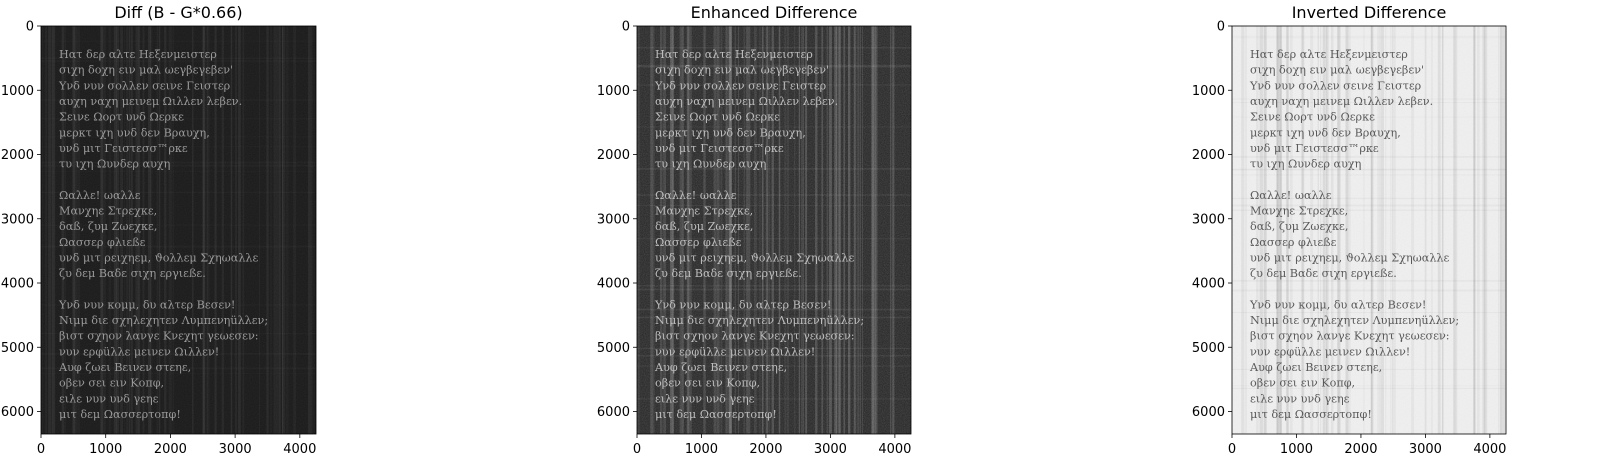 The image size is (1603, 470). I want to click on image-text-line: Μανχηε Στρεχκε,, so click(108, 211).